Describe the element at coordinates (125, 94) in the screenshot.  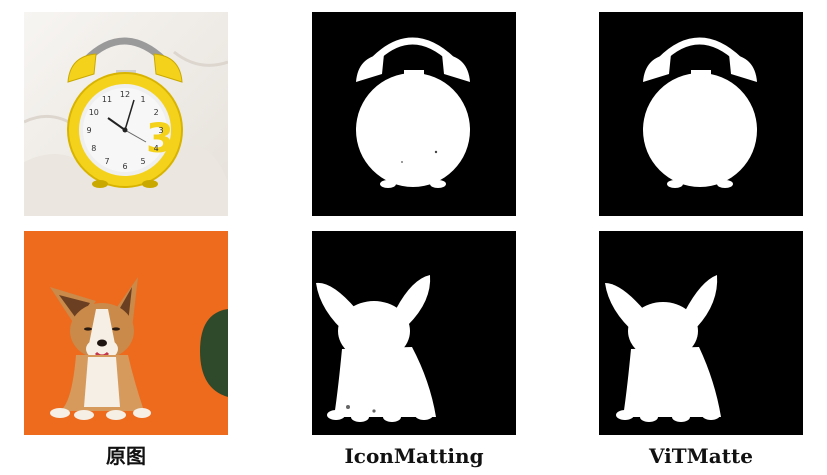
I see `clock-numeral: 12` at that location.